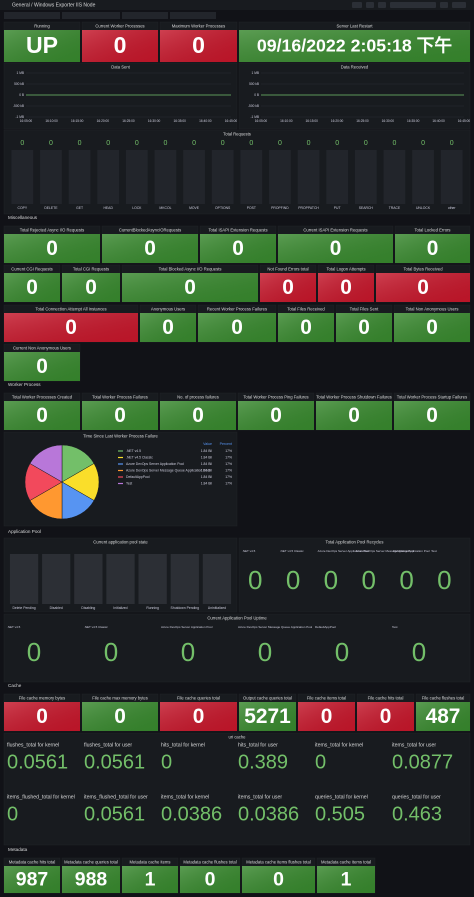  What do you see at coordinates (19, 84) in the screenshot?
I see `y-tick-label: 500 kB` at bounding box center [19, 84].